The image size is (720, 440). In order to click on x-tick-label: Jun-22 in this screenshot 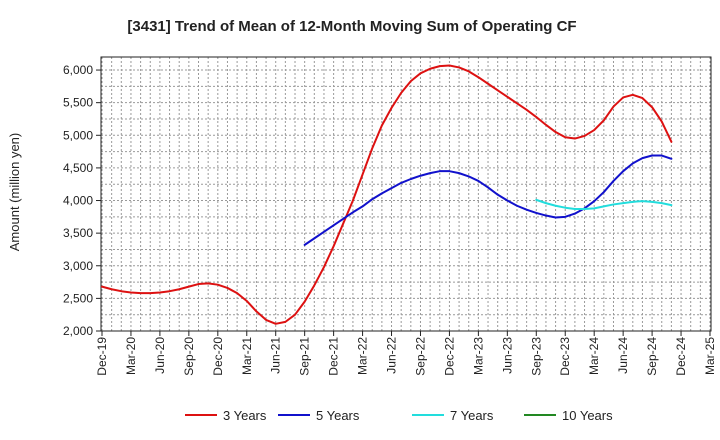, I will do `click(392, 355)`.